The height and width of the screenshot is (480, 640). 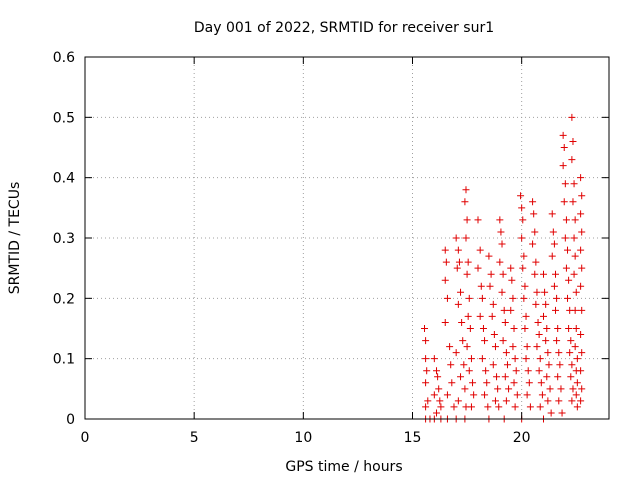 I want to click on x-tick-label: 20, so click(x=522, y=438).